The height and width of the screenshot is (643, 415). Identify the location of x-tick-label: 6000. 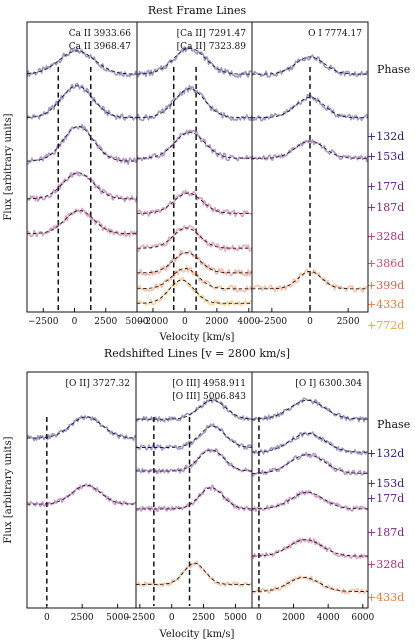
(362, 618).